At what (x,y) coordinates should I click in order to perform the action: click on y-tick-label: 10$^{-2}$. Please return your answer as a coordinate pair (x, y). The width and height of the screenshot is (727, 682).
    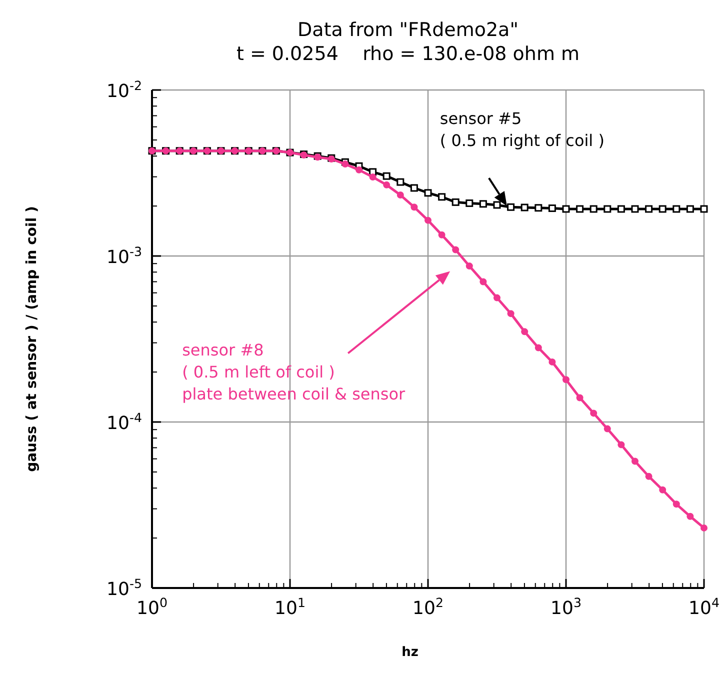
    Looking at the image, I should click on (124, 90).